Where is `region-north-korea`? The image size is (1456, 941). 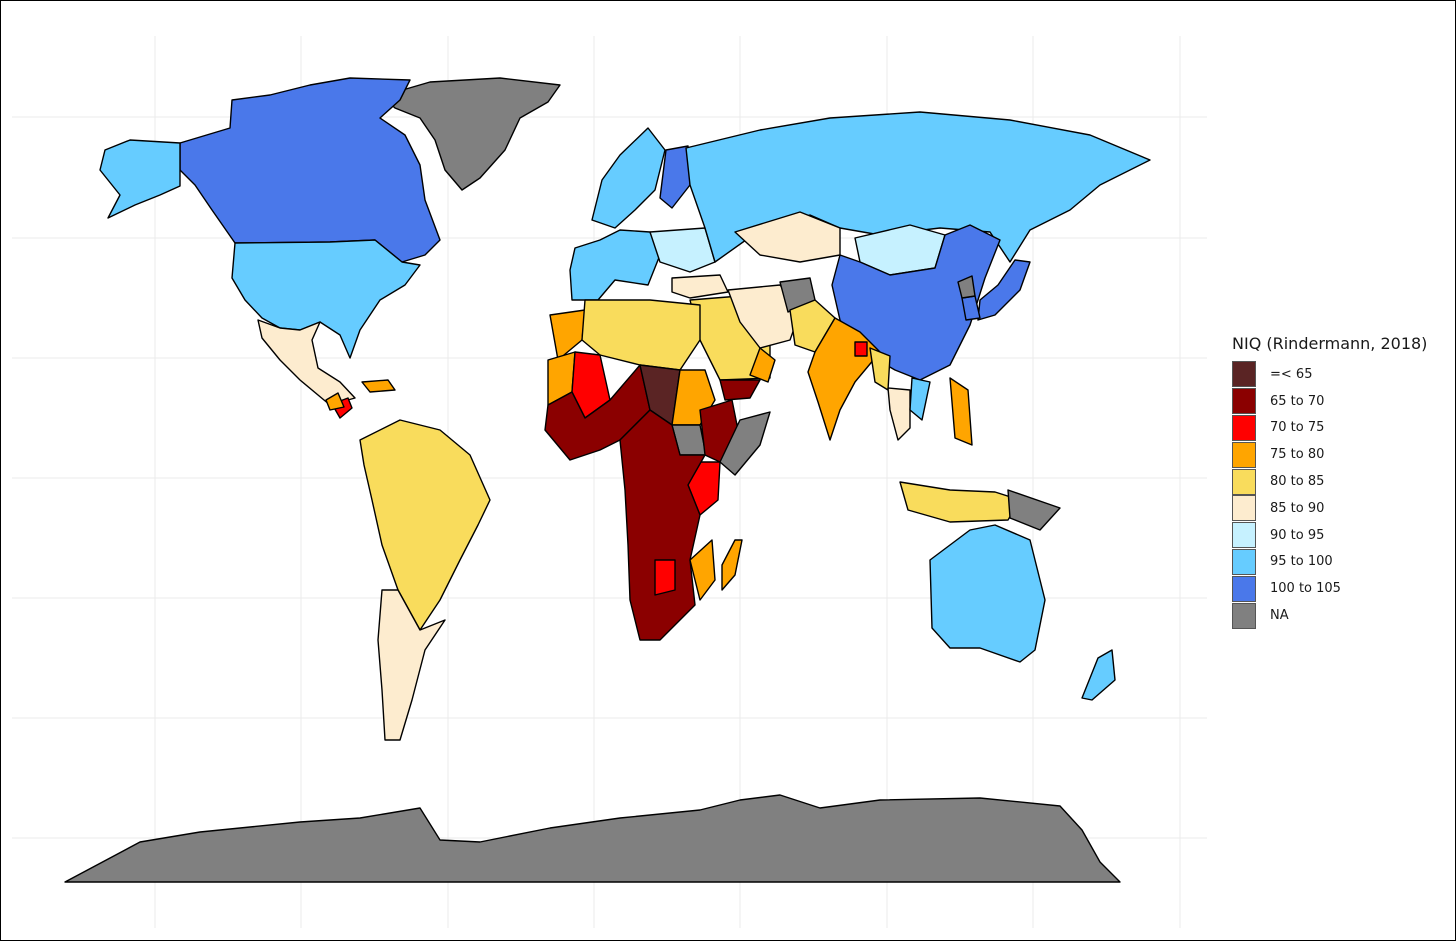
region-north-korea is located at coordinates (966, 287).